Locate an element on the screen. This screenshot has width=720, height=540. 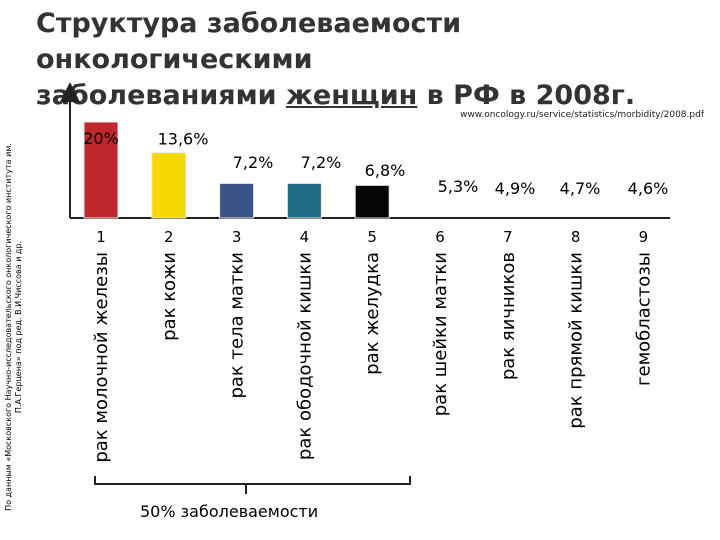
brace-label: 50% заболеваемости is located at coordinates (229, 511).